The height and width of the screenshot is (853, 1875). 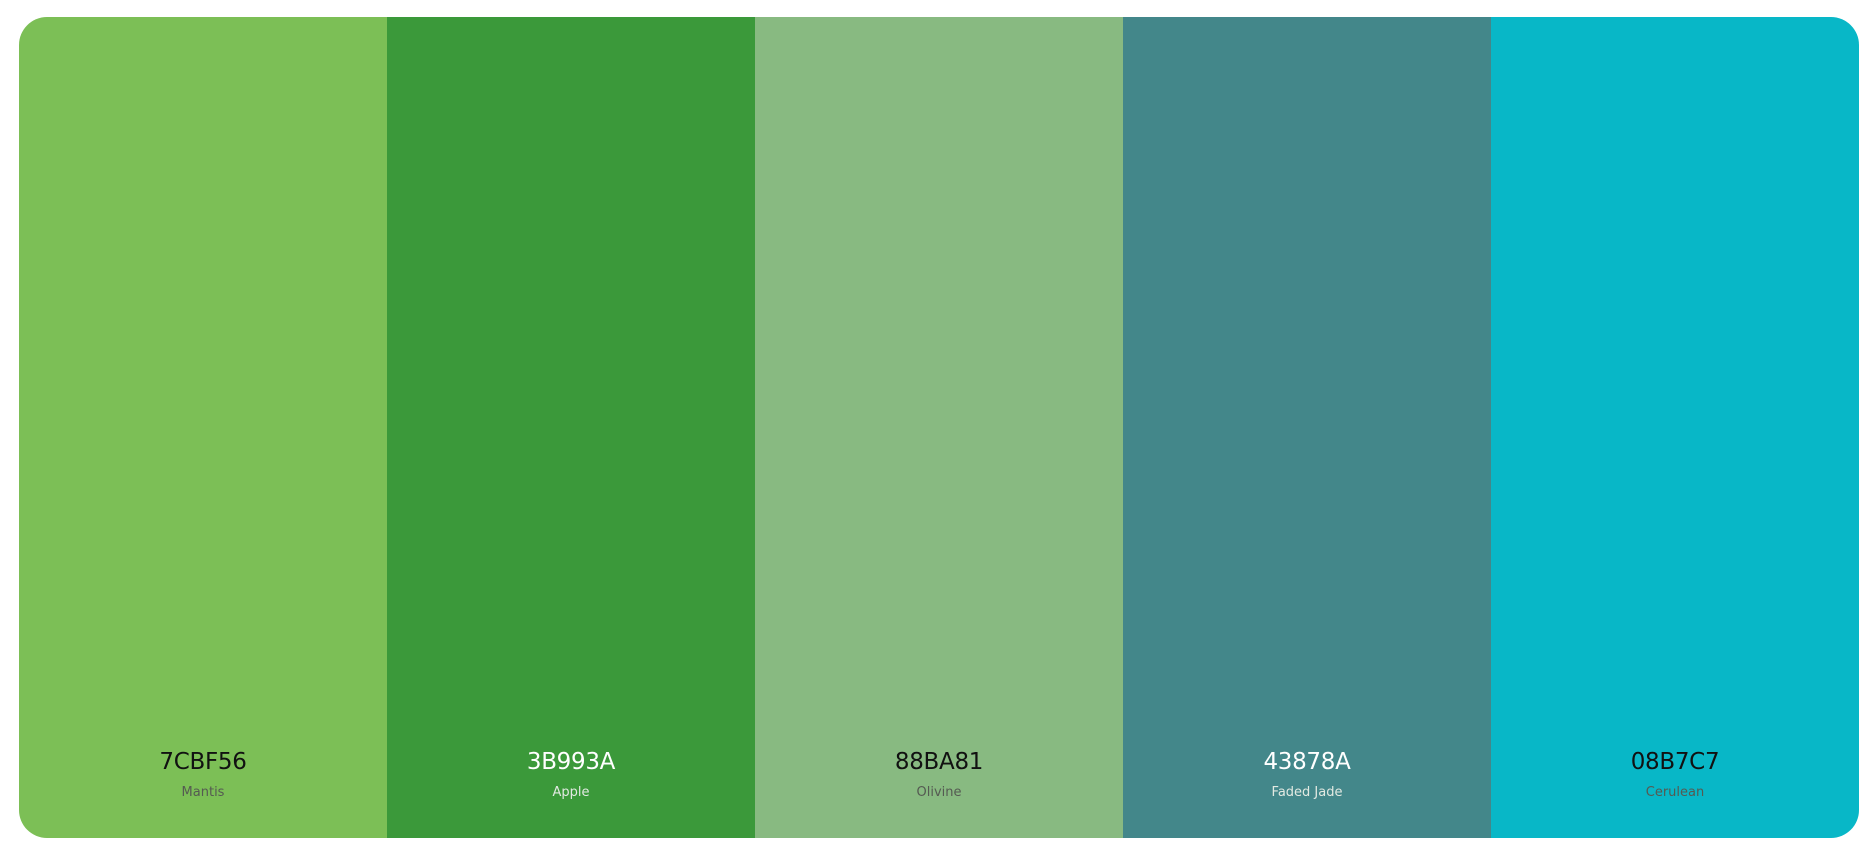 I want to click on swatch-label: 3B993A Apple, so click(x=571, y=775).